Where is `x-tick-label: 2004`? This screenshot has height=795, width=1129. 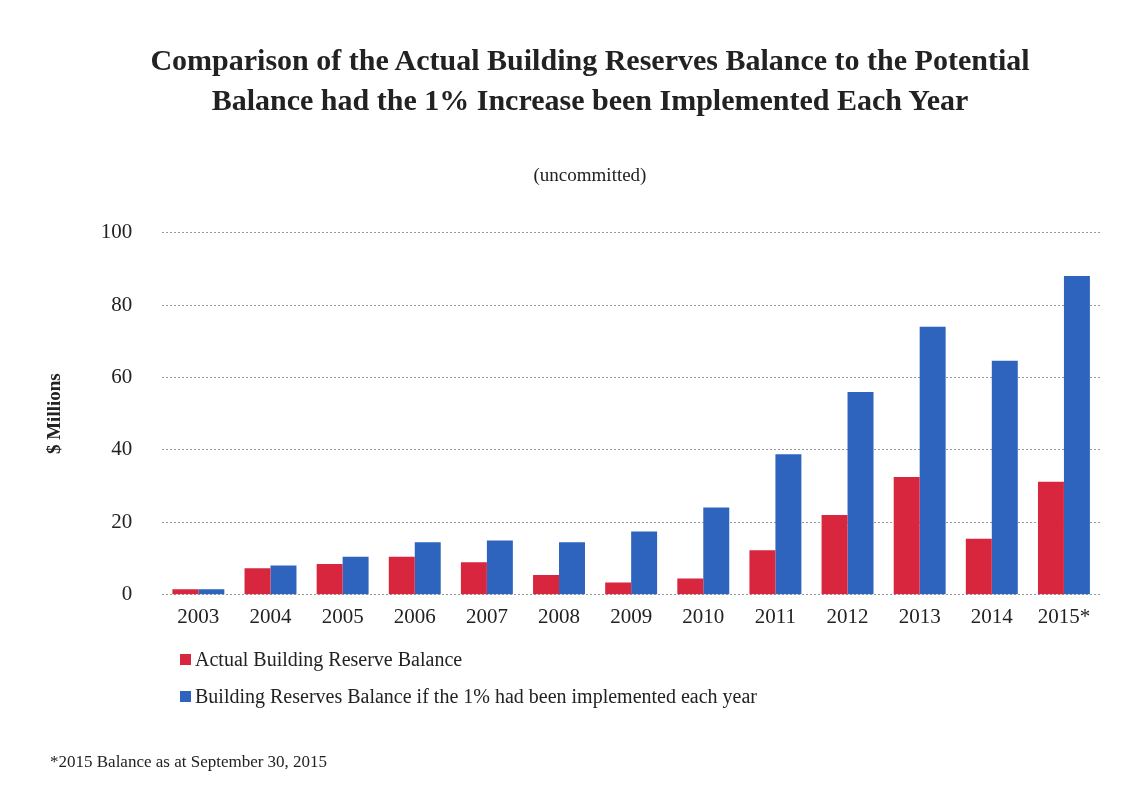 x-tick-label: 2004 is located at coordinates (270, 615).